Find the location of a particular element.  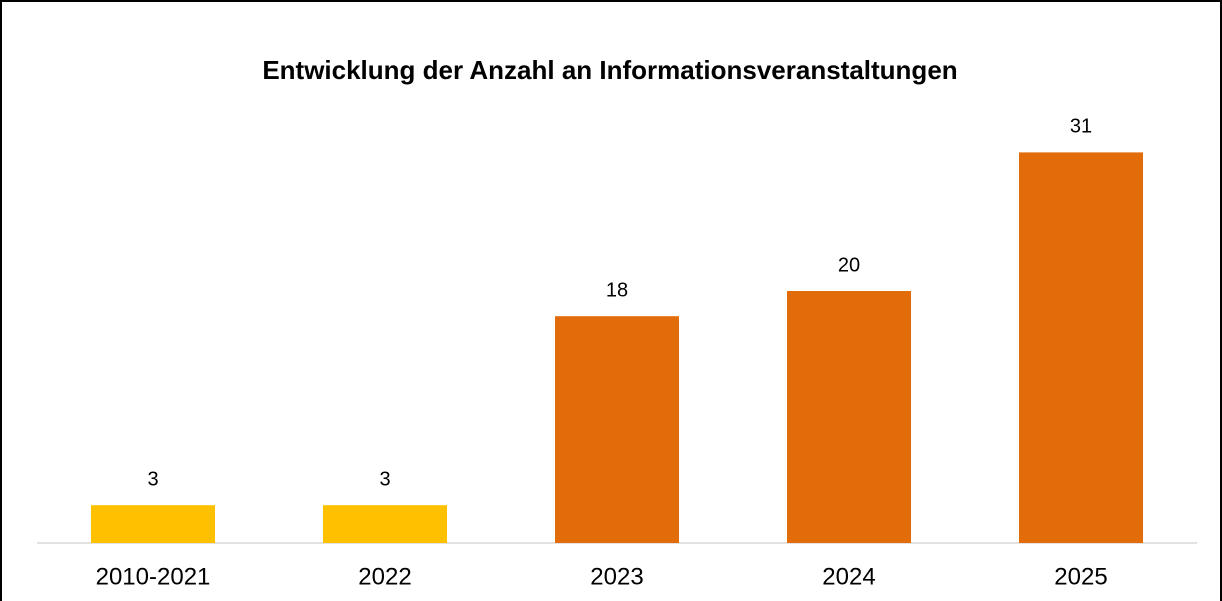

x-tick-label: 2010-2021 is located at coordinates (153, 576).